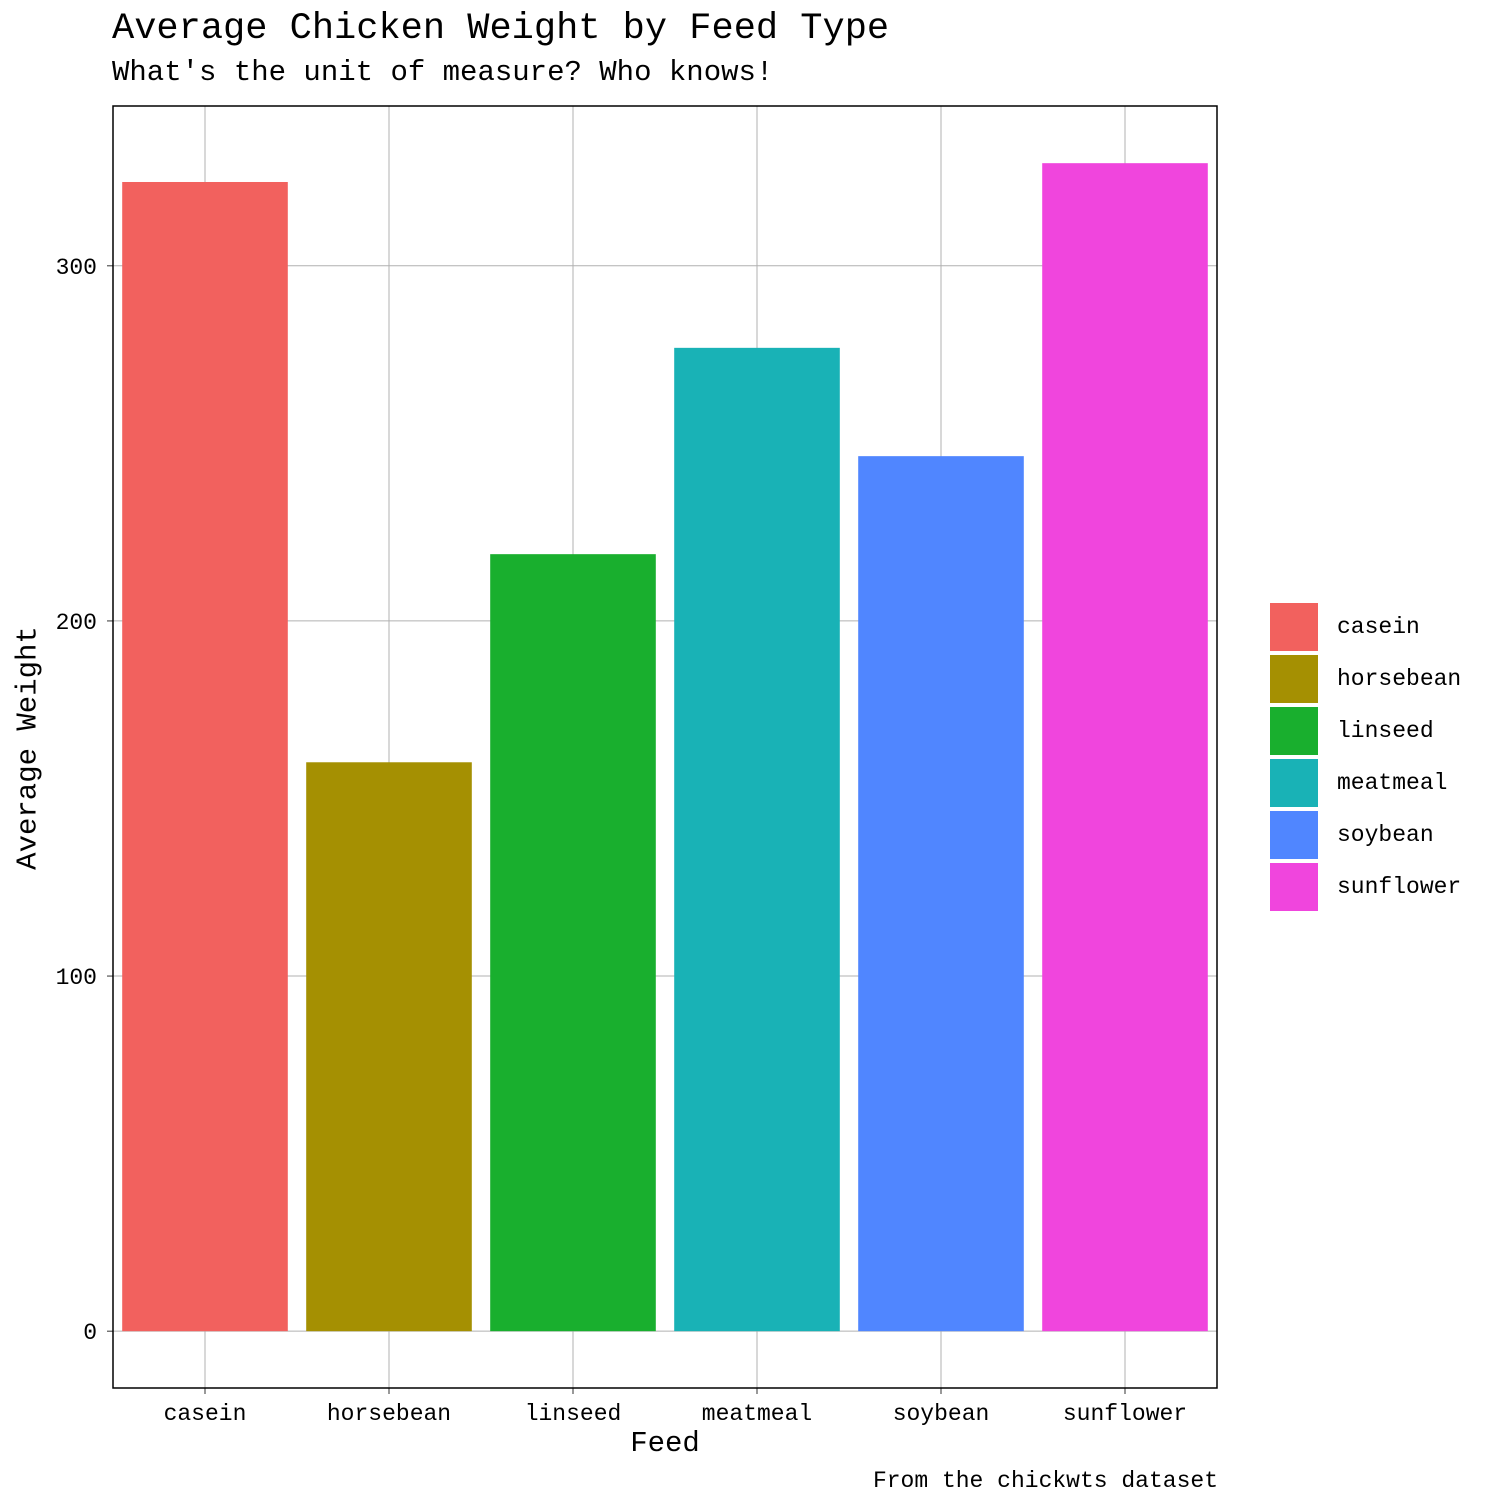 The image size is (1512, 1512). Describe the element at coordinates (1125, 747) in the screenshot. I see `bar-sunflower` at that location.